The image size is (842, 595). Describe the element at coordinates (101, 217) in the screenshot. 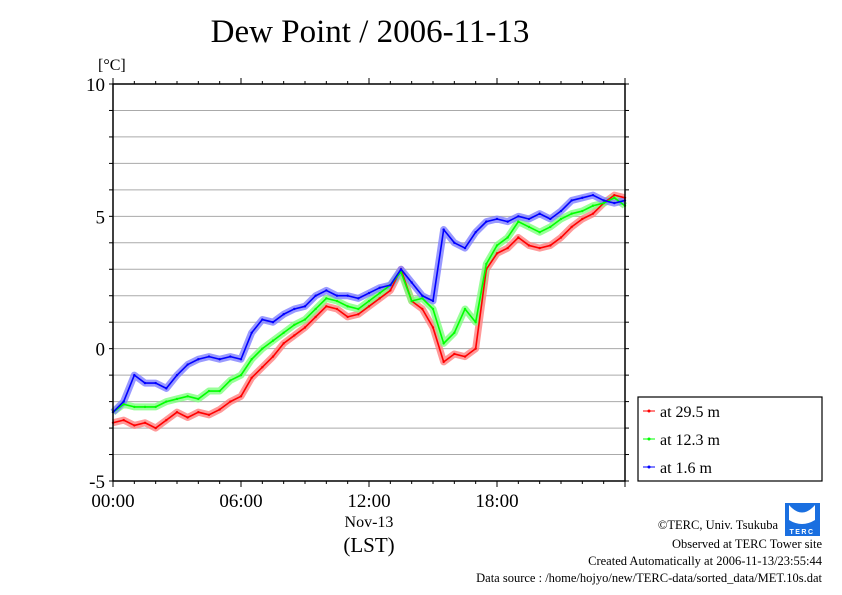

I see `y-tick-label: 5` at that location.